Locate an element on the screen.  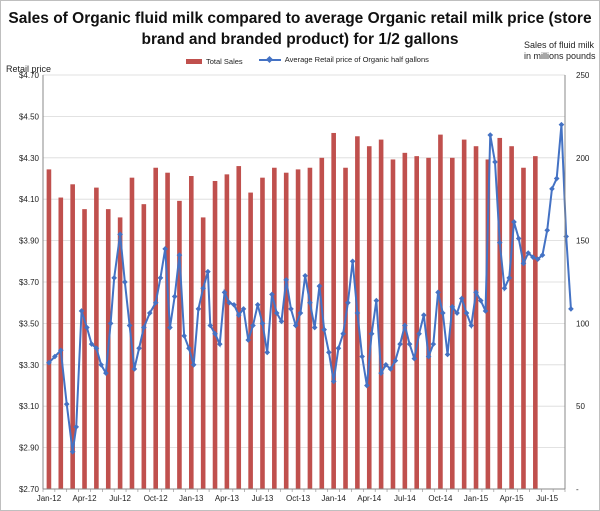
y-left-tick: $2.70 is located at coordinates (29, 489).